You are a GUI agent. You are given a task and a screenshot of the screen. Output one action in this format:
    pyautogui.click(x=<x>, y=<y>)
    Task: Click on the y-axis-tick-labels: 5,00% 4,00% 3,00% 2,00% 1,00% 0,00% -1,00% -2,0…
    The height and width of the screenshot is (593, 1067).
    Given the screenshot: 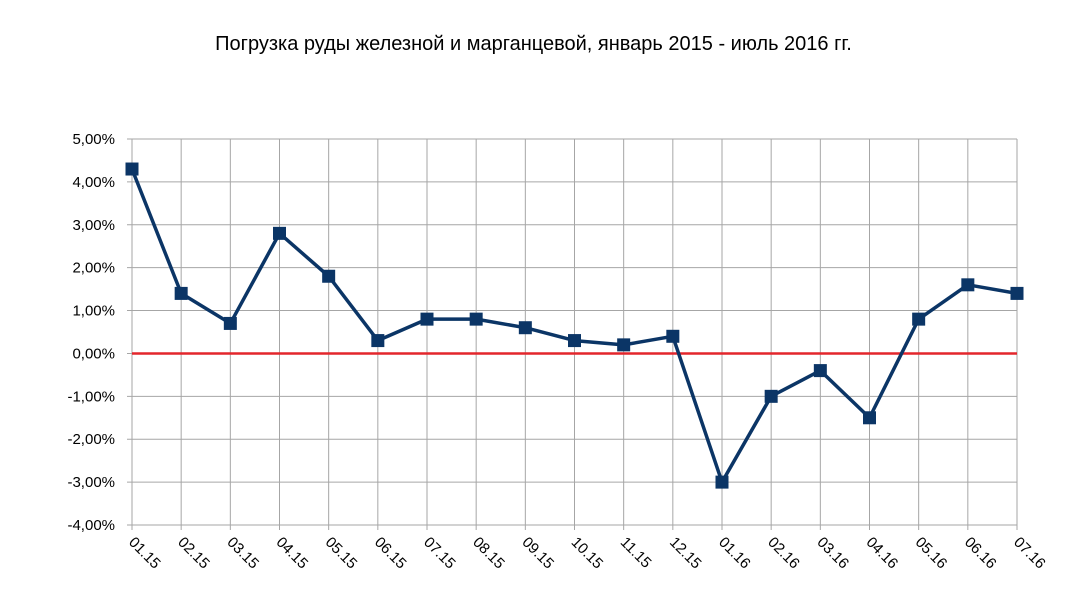 What is the action you would take?
    pyautogui.click(x=91, y=332)
    